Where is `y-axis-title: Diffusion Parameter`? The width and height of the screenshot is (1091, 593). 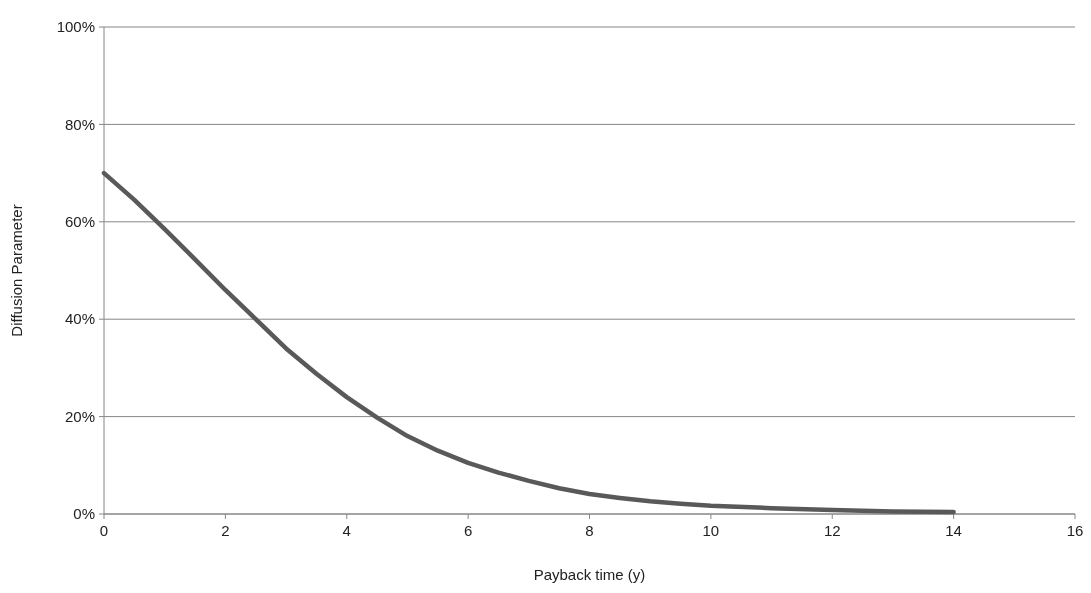 y-axis-title: Diffusion Parameter is located at coordinates (16, 270).